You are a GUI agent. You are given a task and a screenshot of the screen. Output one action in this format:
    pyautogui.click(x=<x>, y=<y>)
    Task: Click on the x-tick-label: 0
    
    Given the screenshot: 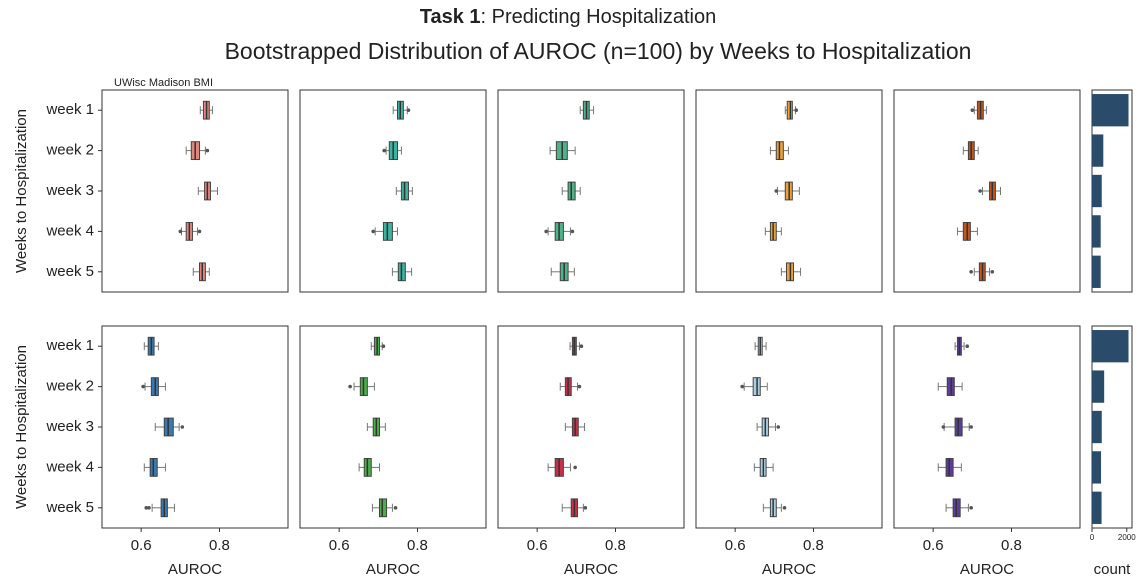 What is the action you would take?
    pyautogui.click(x=1092, y=537)
    